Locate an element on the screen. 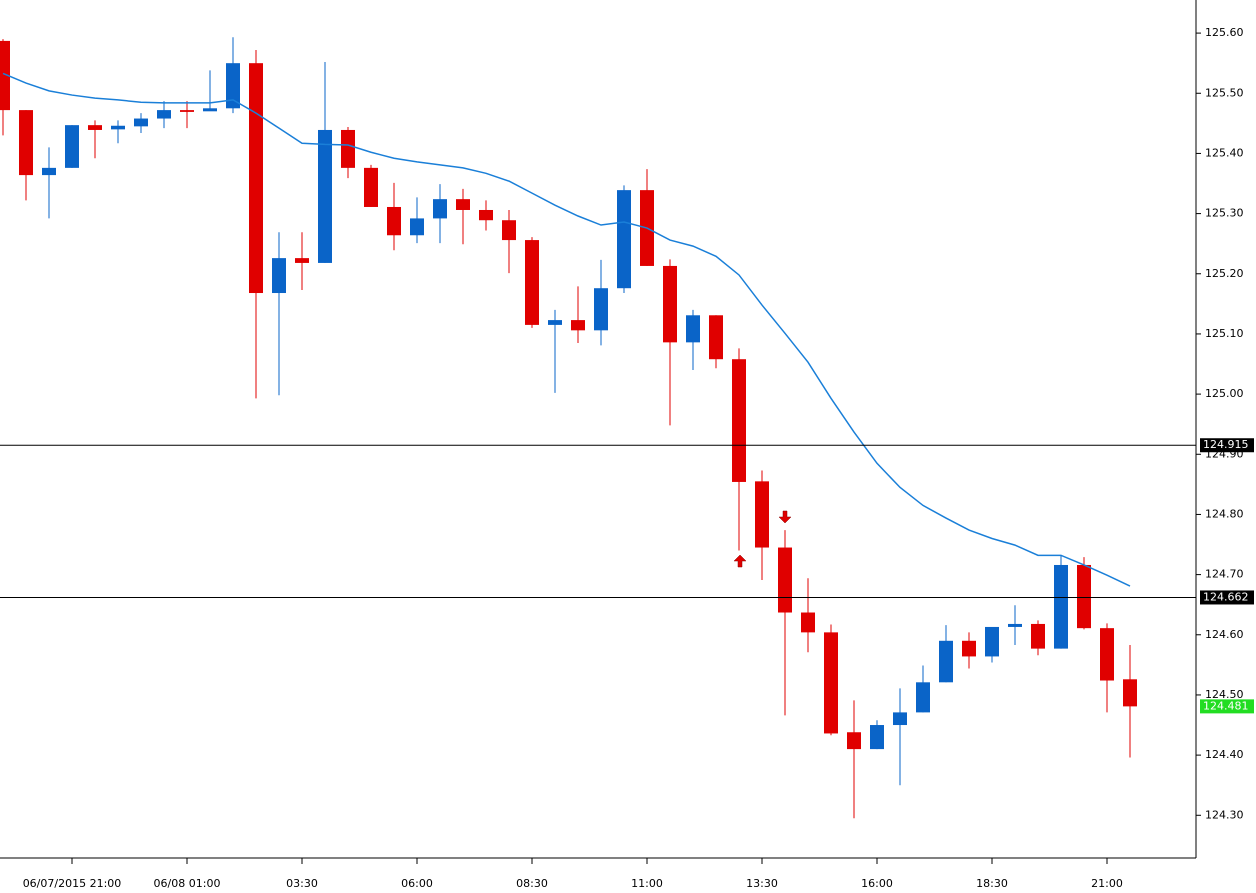 This screenshot has height=893, width=1256. level-label: 124.662 is located at coordinates (1226, 596).